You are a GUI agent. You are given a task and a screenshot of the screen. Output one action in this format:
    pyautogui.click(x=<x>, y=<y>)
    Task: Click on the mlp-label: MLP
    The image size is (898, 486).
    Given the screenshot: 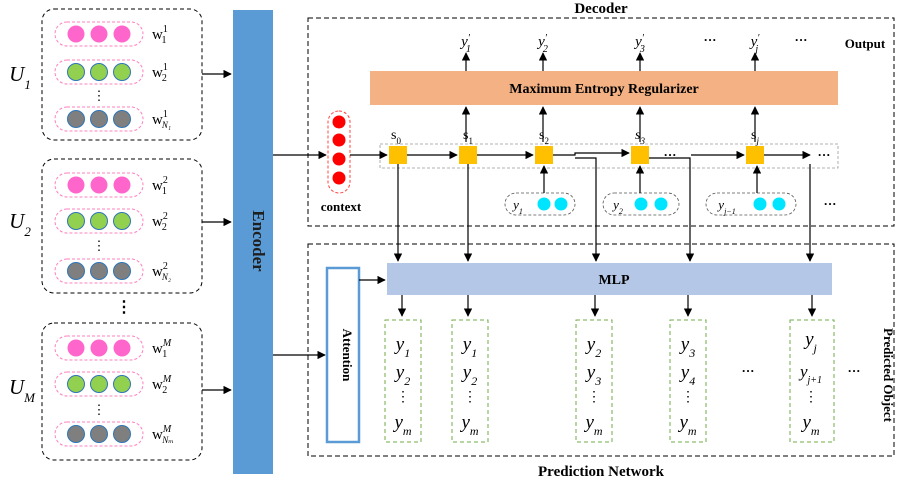 What is the action you would take?
    pyautogui.click(x=614, y=280)
    